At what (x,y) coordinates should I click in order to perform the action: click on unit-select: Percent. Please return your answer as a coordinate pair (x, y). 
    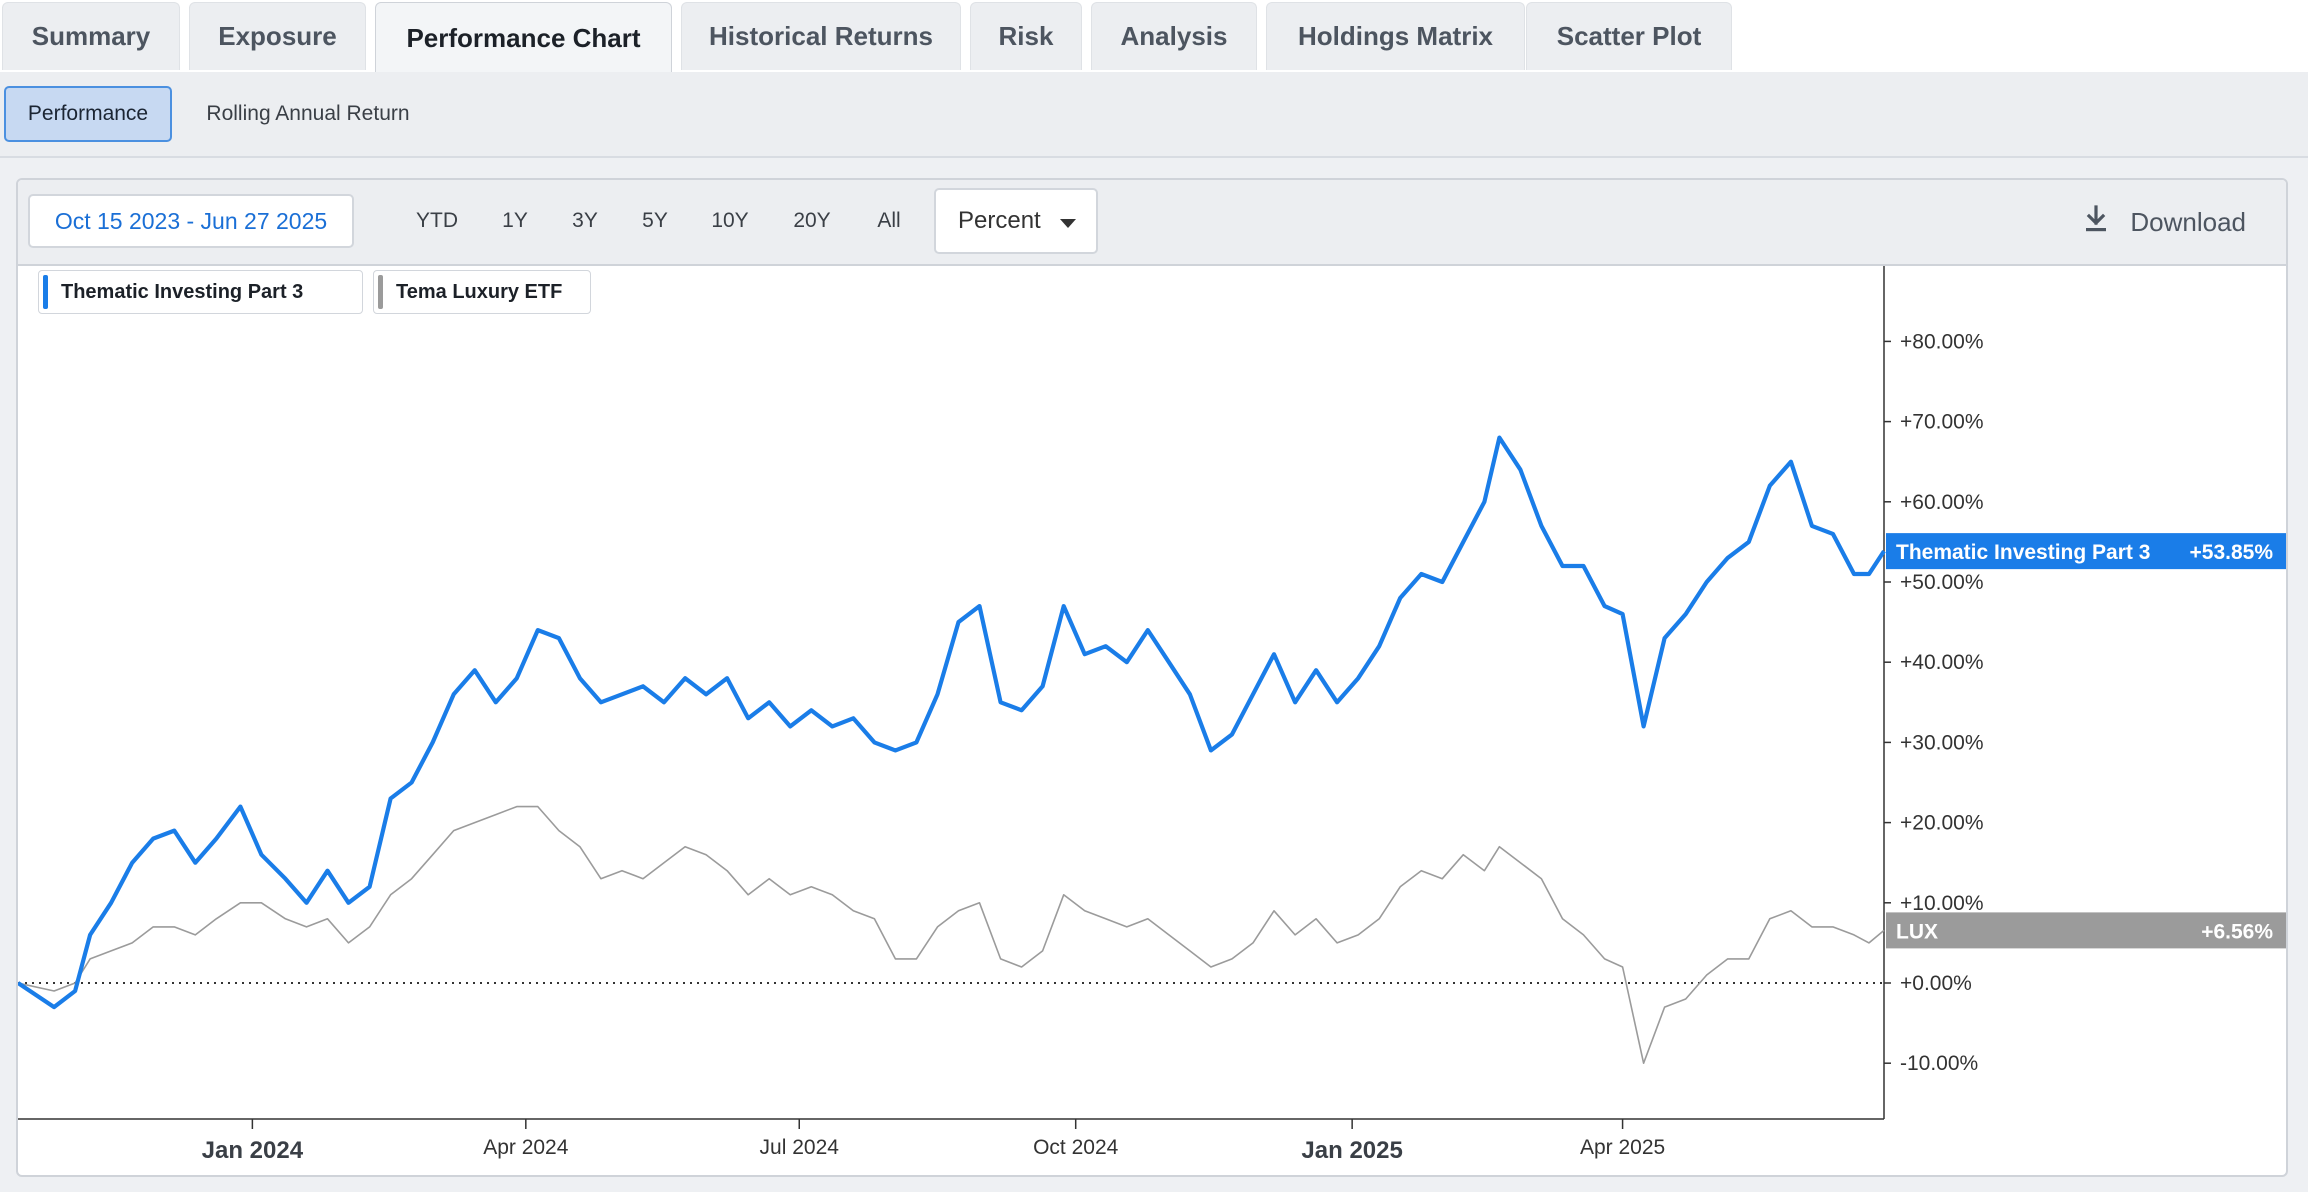
    Looking at the image, I should click on (1016, 221).